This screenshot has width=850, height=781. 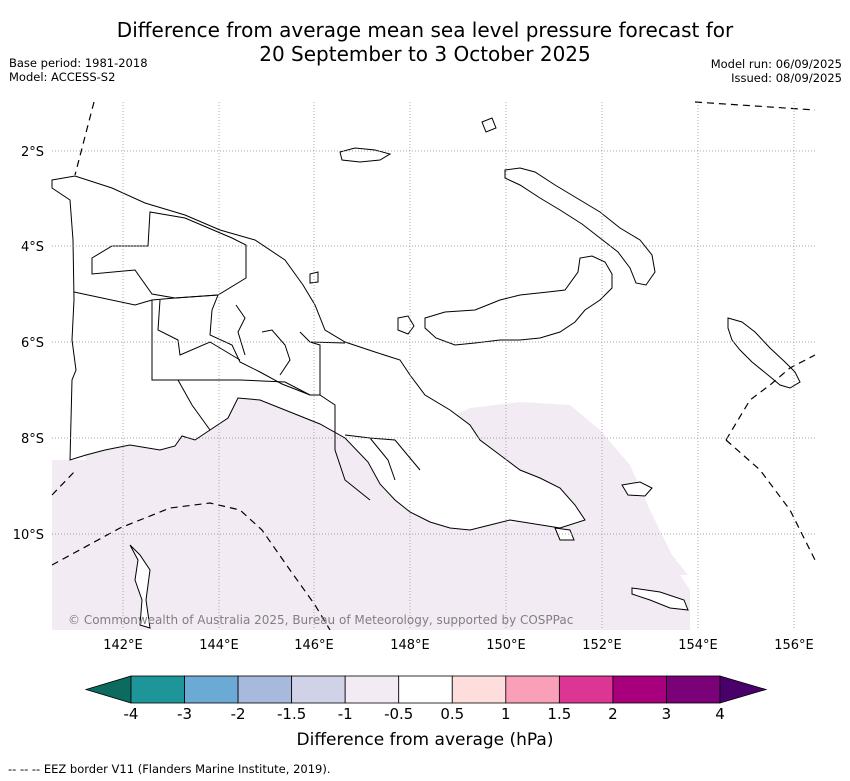 What do you see at coordinates (776, 64) in the screenshot?
I see `model-run: Model run: 06/09/2025` at bounding box center [776, 64].